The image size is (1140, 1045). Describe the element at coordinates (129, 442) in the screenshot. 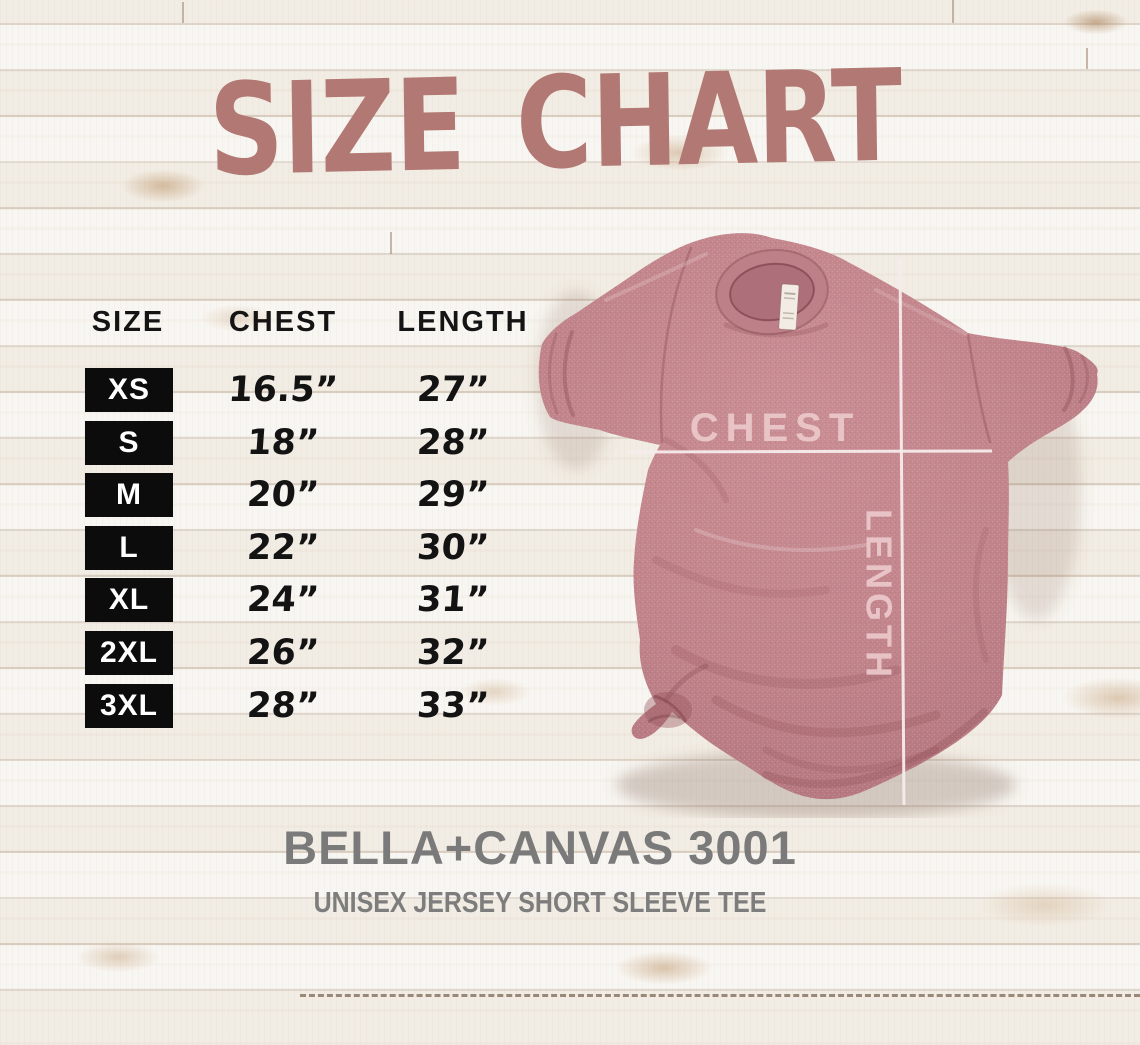

I see `size-cell: S` at that location.